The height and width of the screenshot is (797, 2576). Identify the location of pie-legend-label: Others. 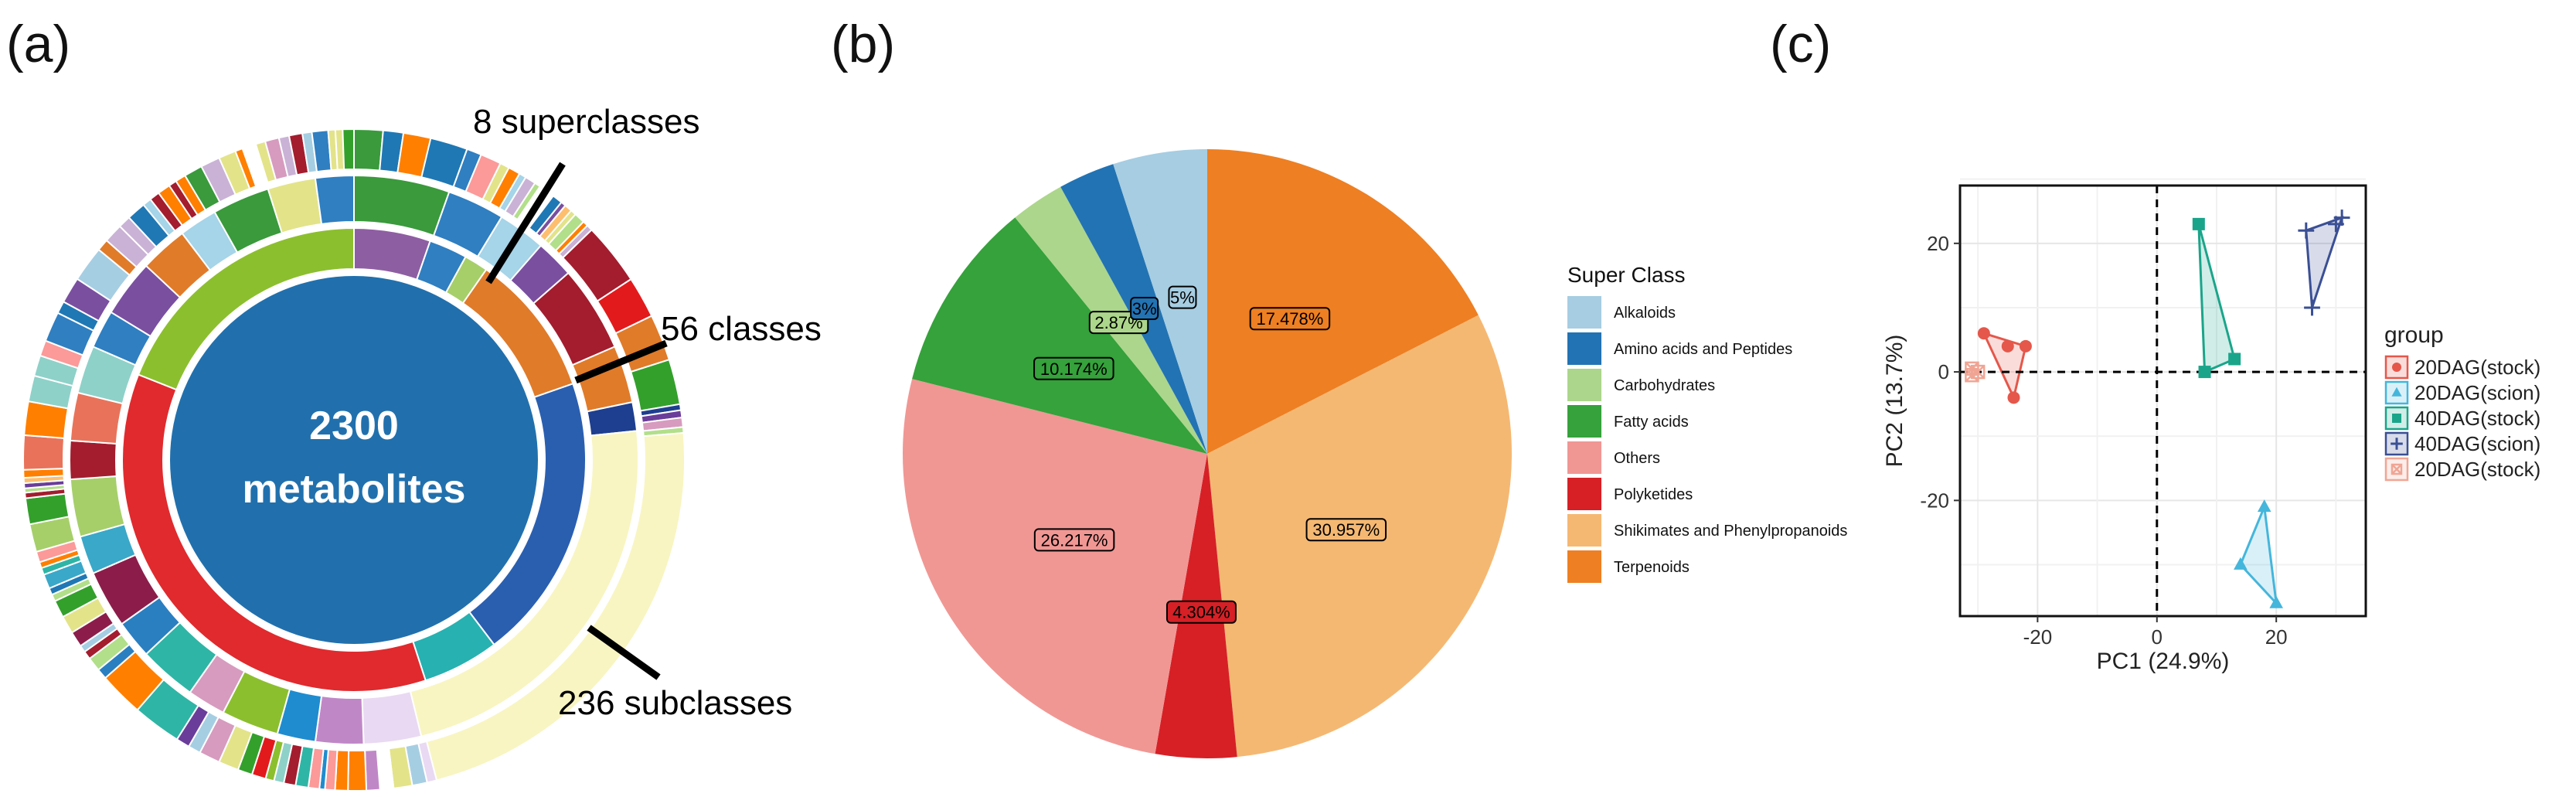
(1637, 458).